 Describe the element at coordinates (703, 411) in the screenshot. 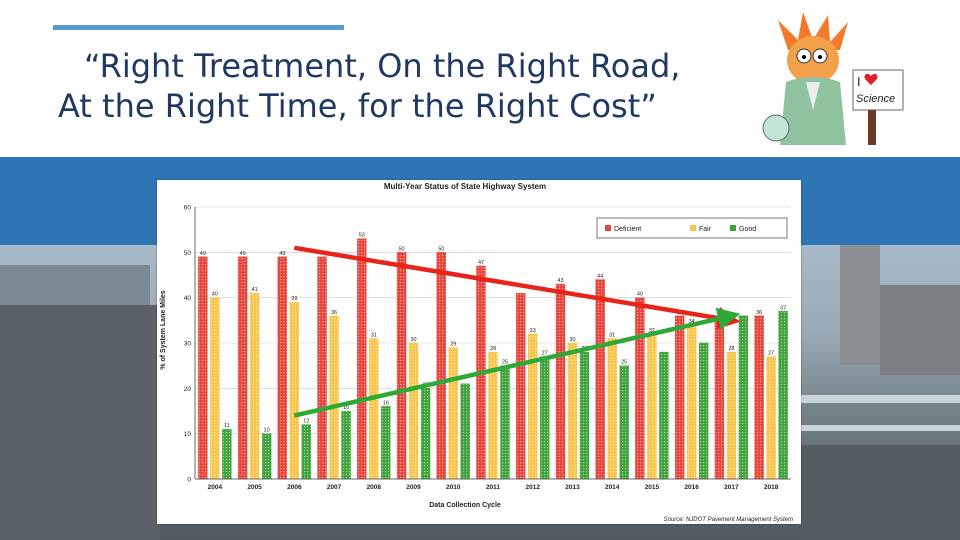

I see `bar-good-2016` at that location.